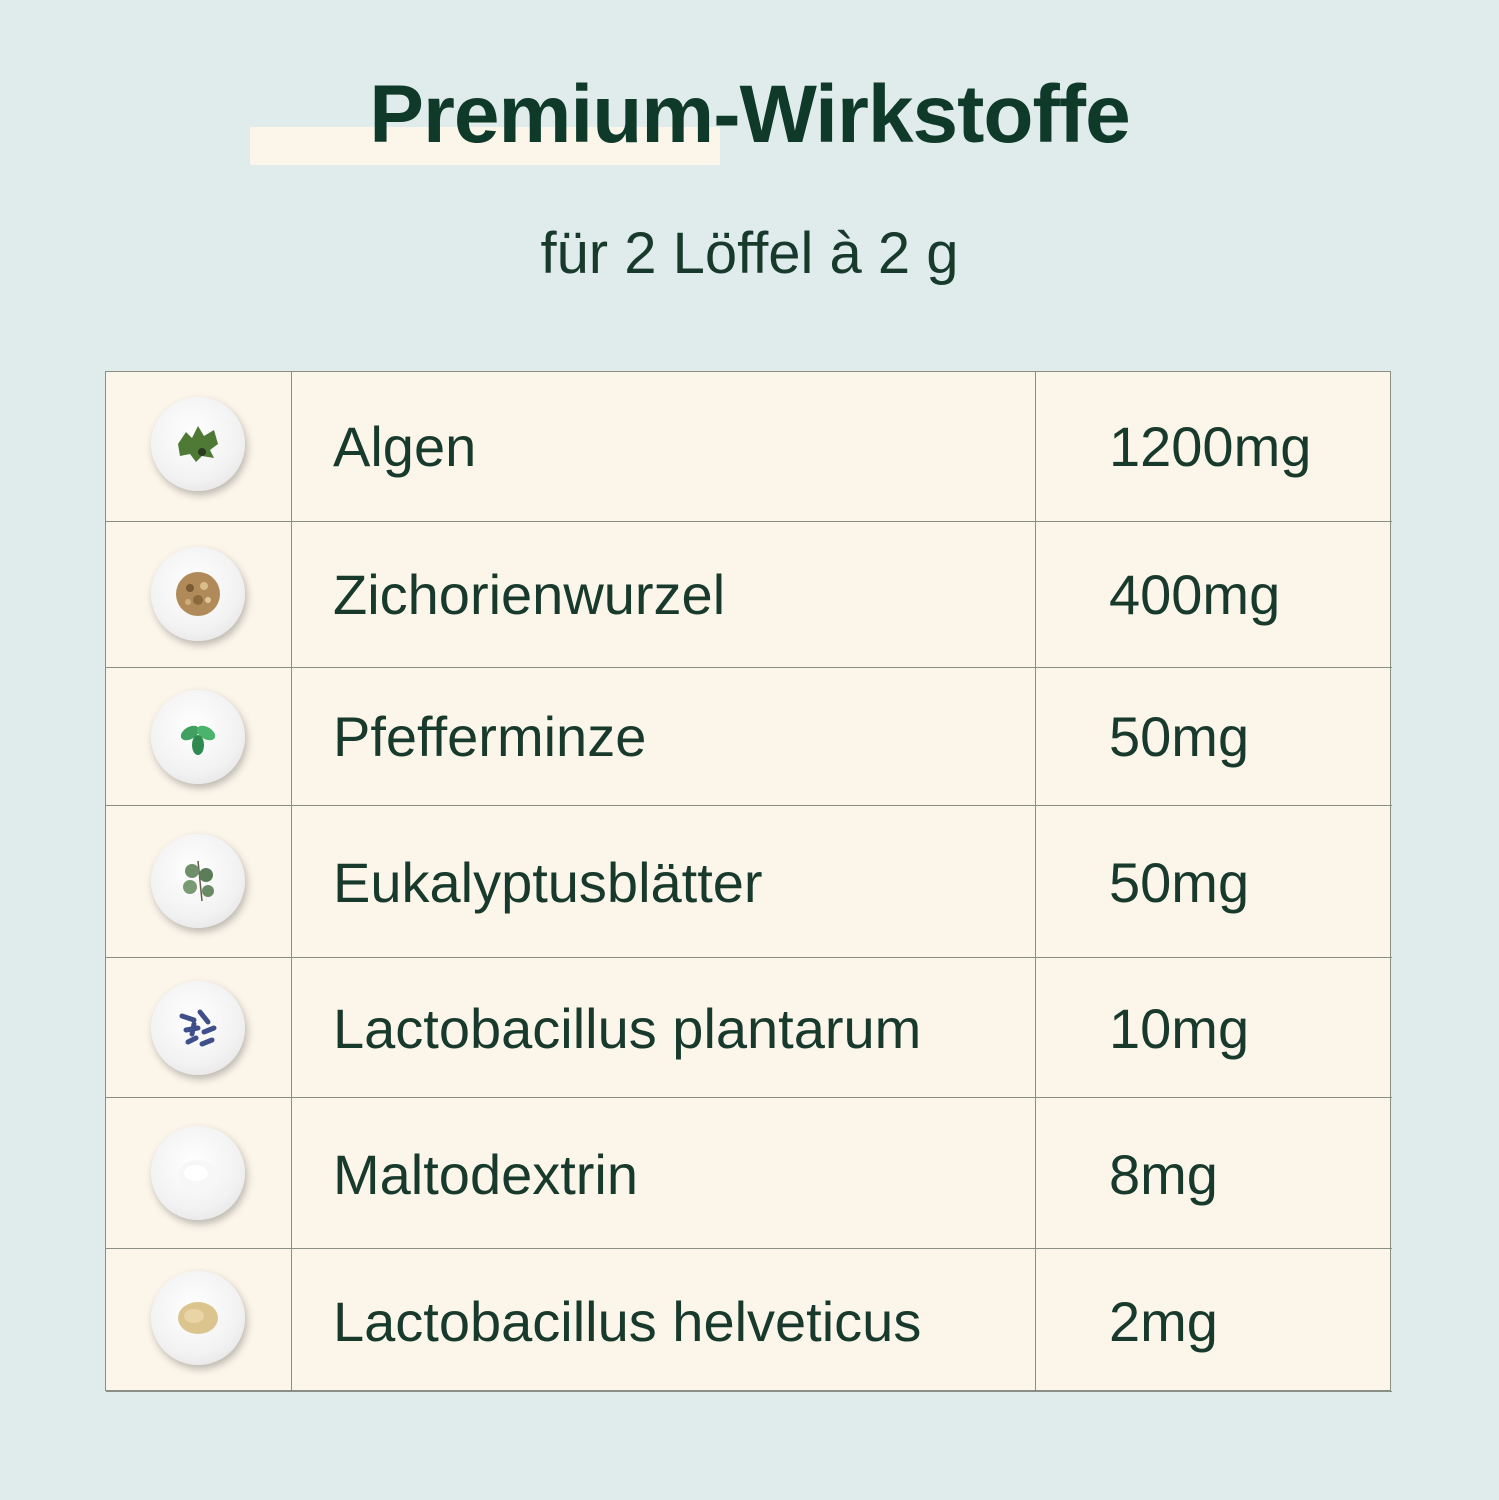 The height and width of the screenshot is (1500, 1499). What do you see at coordinates (198, 1028) in the screenshot?
I see `bacteria-icon` at bounding box center [198, 1028].